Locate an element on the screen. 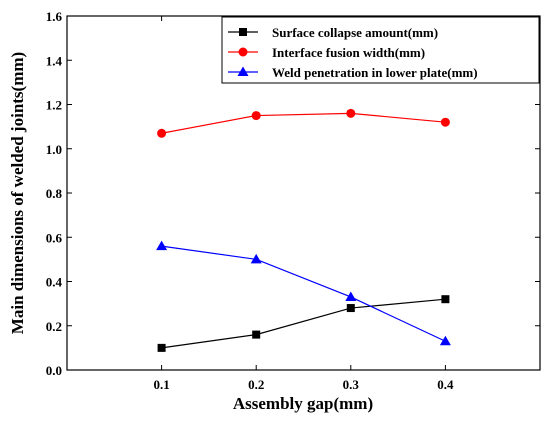 Image resolution: width=550 pixels, height=421 pixels. y-tick-label: 0.2 is located at coordinates (54, 326).